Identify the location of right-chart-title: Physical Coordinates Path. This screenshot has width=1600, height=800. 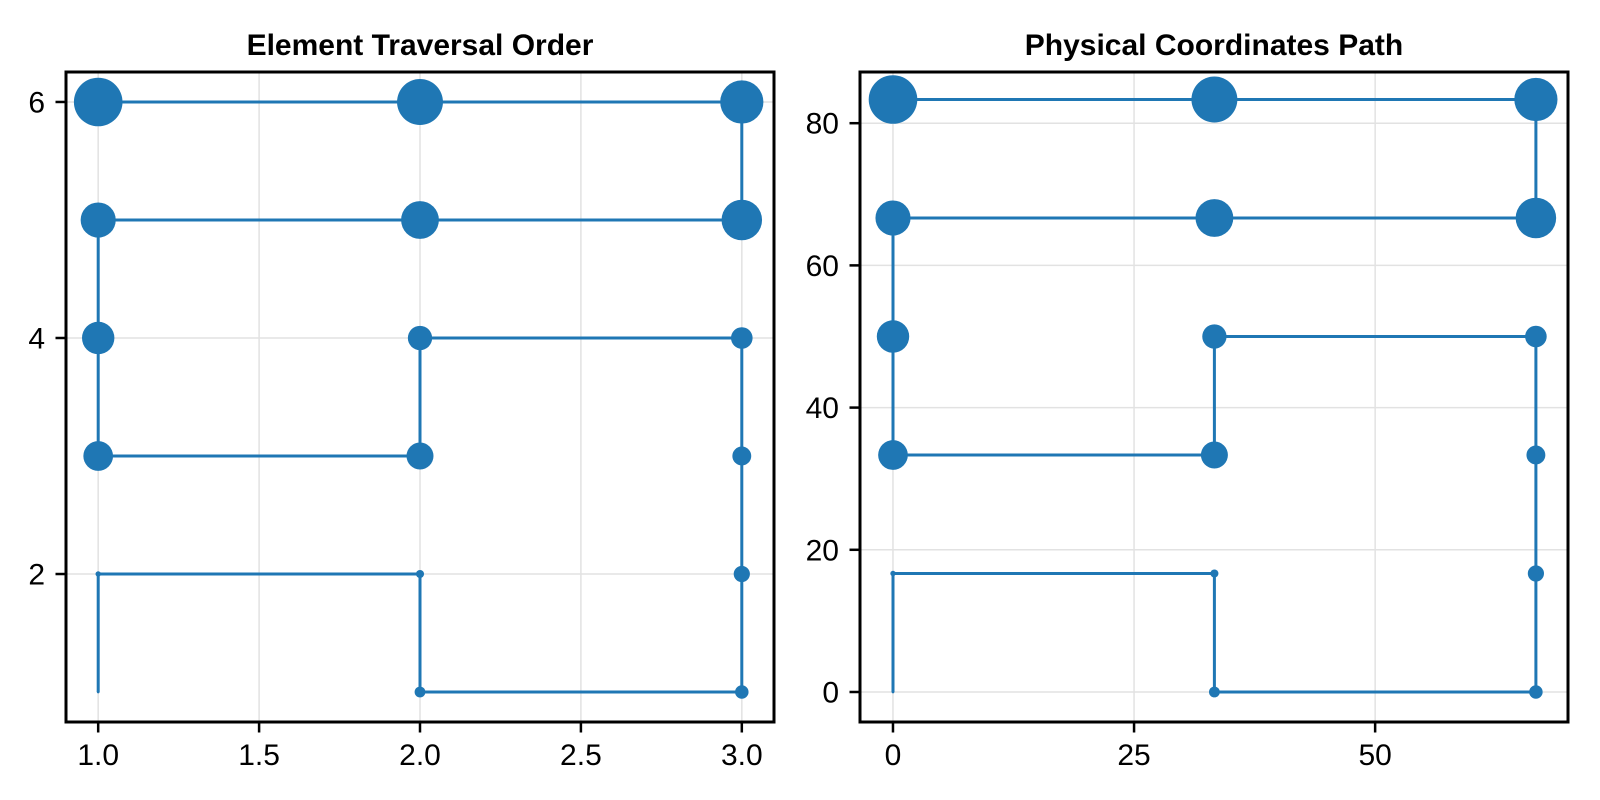
(1214, 45).